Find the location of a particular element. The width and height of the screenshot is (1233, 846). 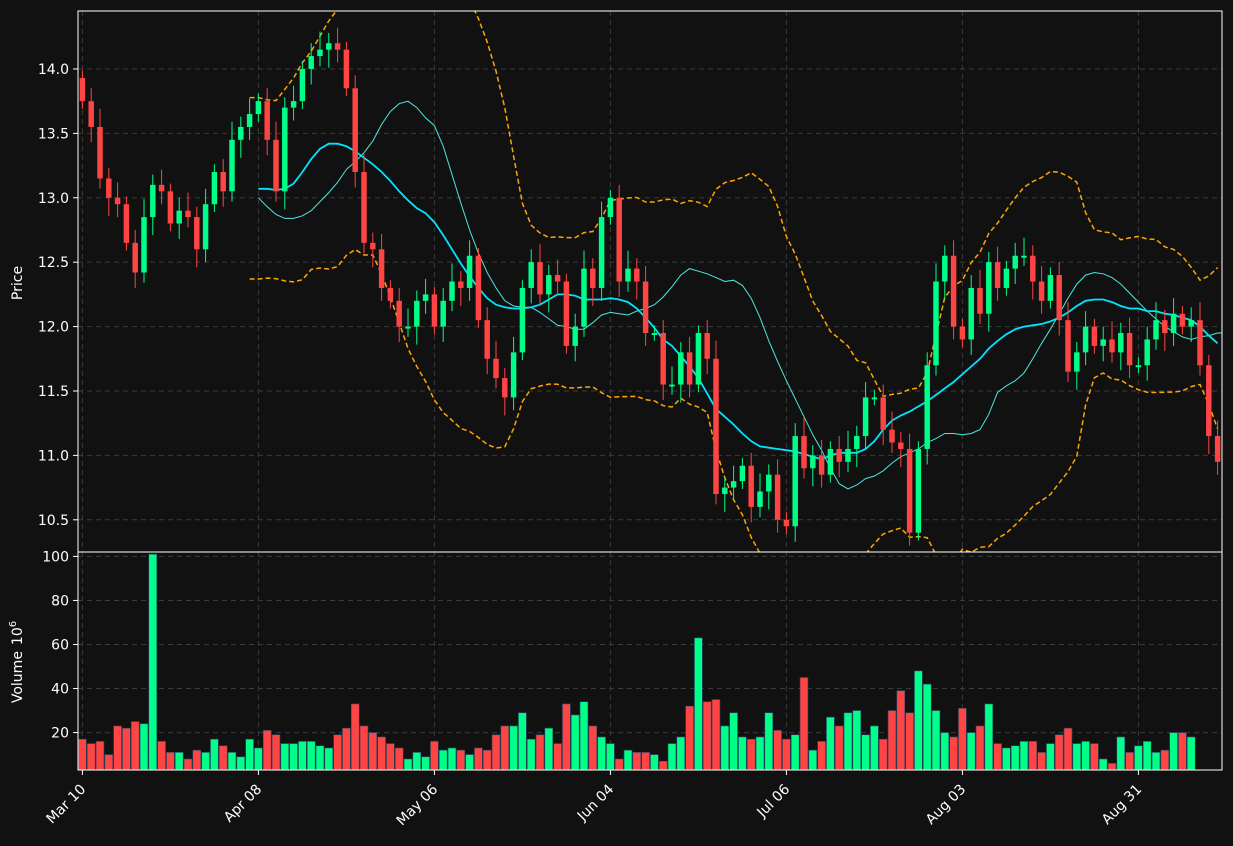

price-tick-label: 13.0 is located at coordinates (53, 199).